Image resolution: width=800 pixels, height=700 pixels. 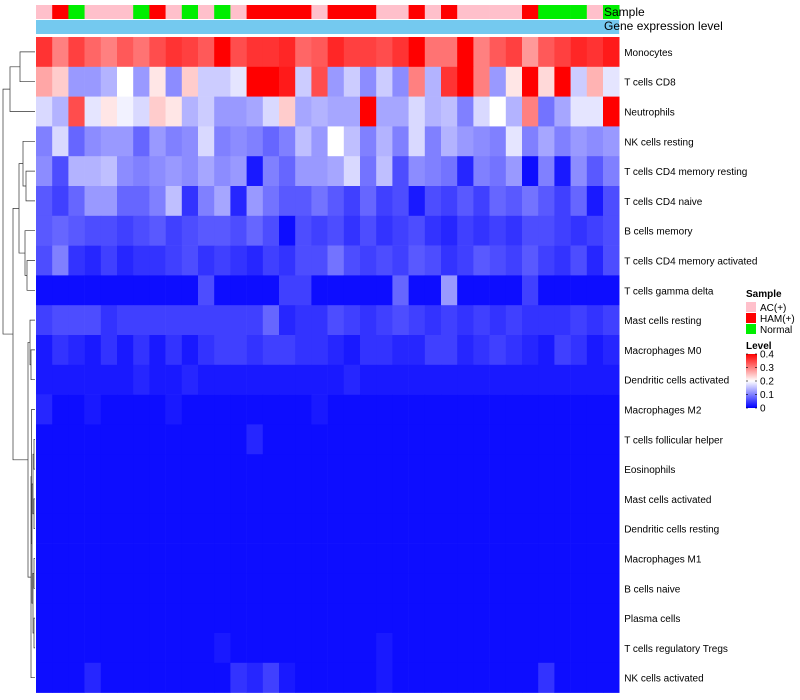 What do you see at coordinates (21, 208) in the screenshot?
I see `dendrogram-branch` at bounding box center [21, 208].